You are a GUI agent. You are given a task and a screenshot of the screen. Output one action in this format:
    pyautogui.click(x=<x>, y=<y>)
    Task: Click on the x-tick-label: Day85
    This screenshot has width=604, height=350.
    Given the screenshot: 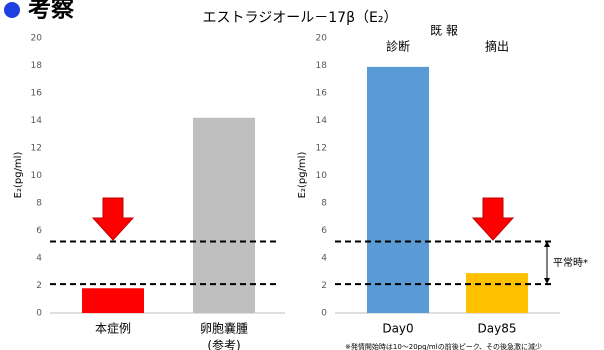 What is the action you would take?
    pyautogui.click(x=497, y=329)
    